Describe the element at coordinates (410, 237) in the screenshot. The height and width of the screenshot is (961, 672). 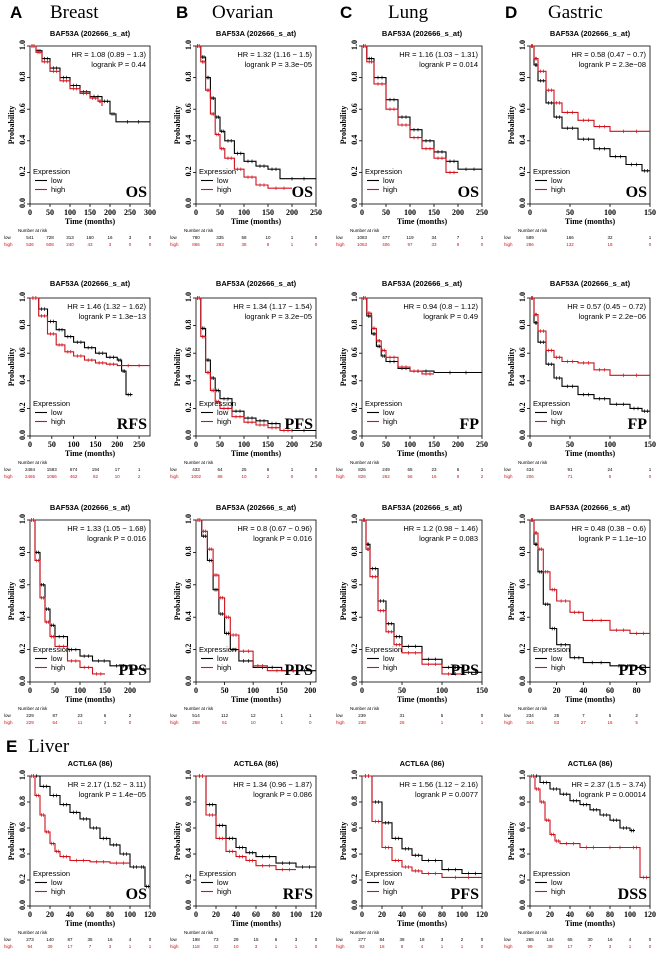
I see `risk-count: 119` at that location.